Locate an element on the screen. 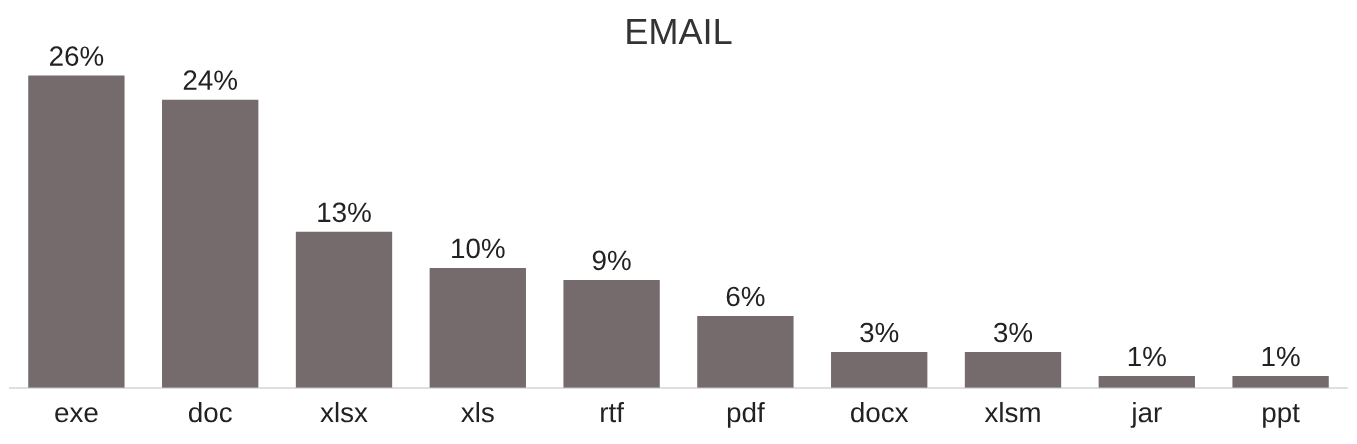  data-label: 26% is located at coordinates (77, 56).